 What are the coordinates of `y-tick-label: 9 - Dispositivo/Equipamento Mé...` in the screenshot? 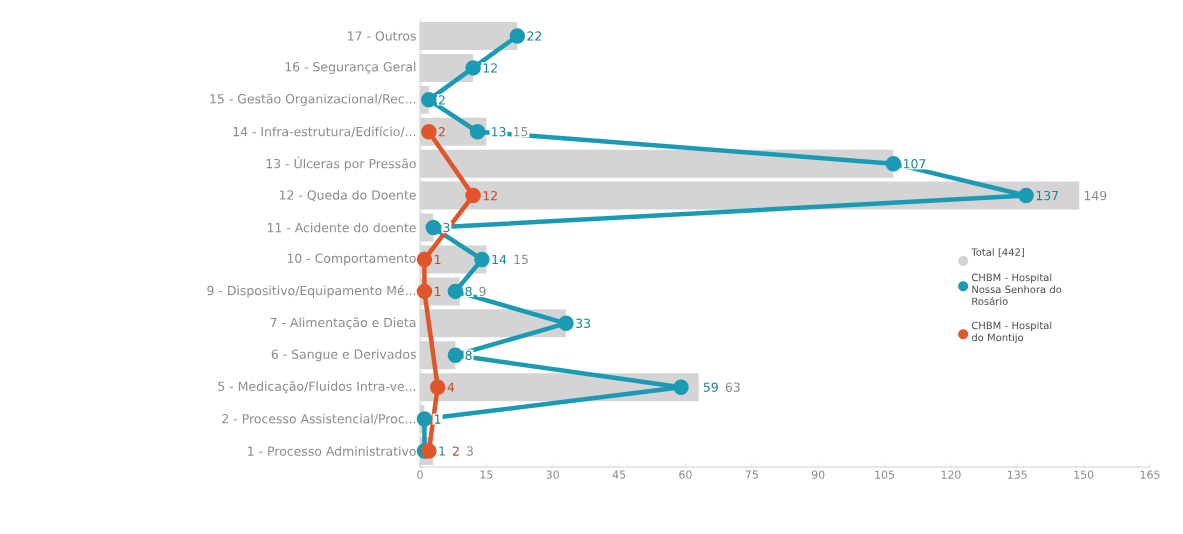 It's located at (311, 291).